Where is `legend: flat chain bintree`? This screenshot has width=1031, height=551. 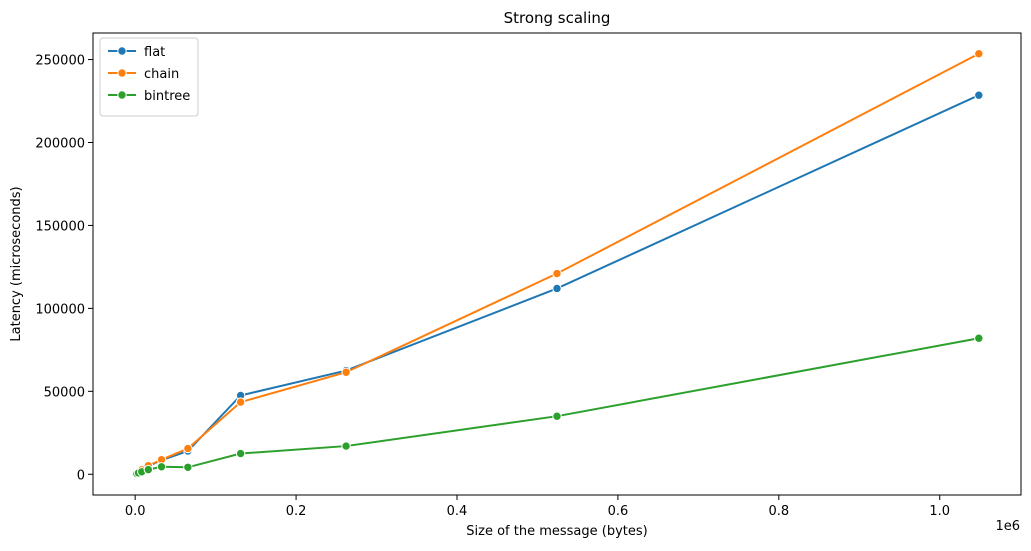
legend: flat chain bintree is located at coordinates (149, 77).